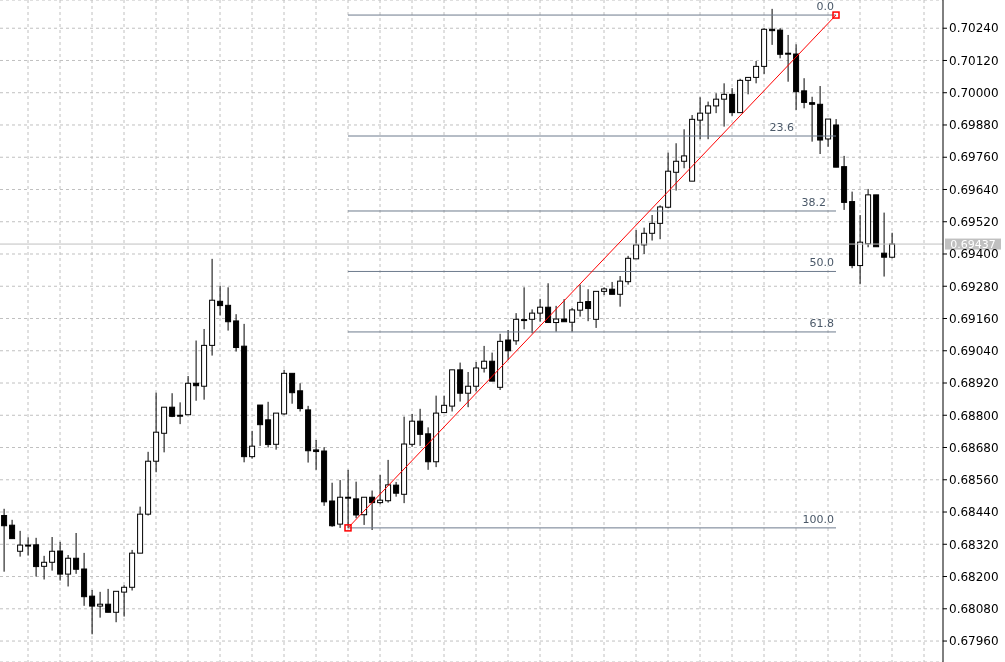 The width and height of the screenshot is (1005, 662). Describe the element at coordinates (974, 60) in the screenshot. I see `y-tick-label: 0.70120` at that location.